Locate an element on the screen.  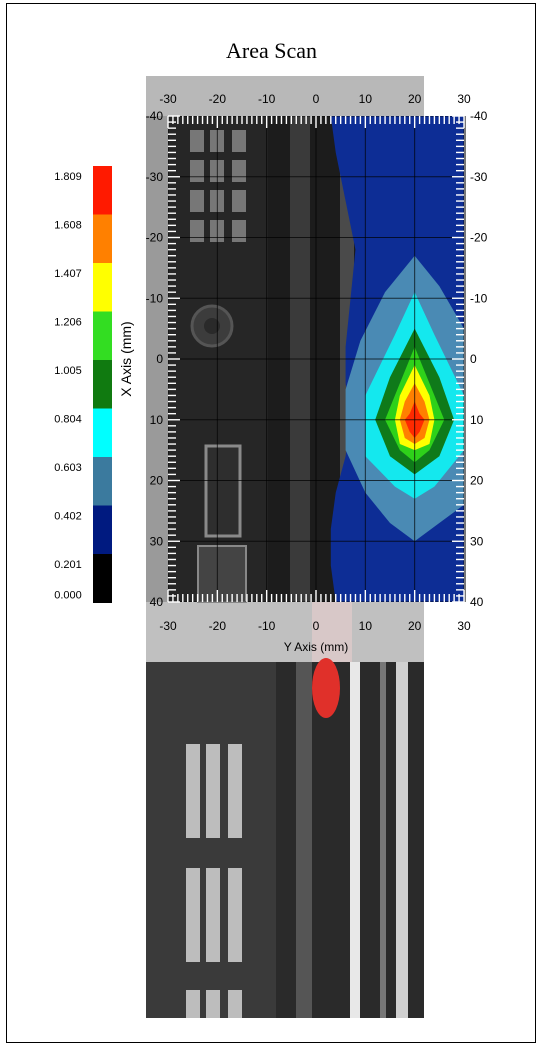
colorbar-label: 0.603 is located at coordinates (68, 468).